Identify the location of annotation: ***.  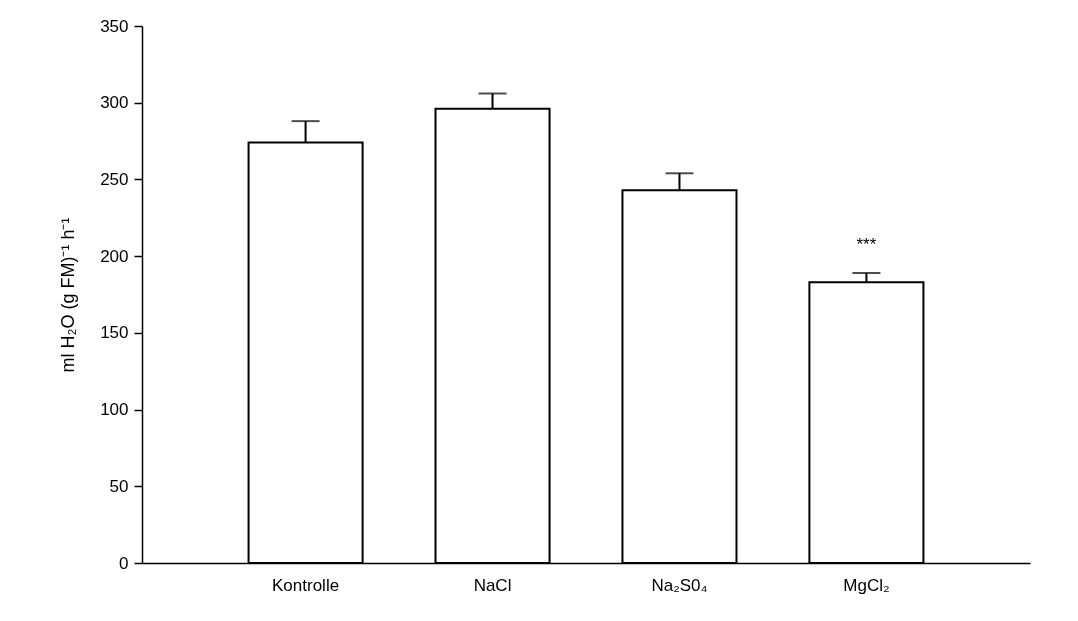
(866, 245).